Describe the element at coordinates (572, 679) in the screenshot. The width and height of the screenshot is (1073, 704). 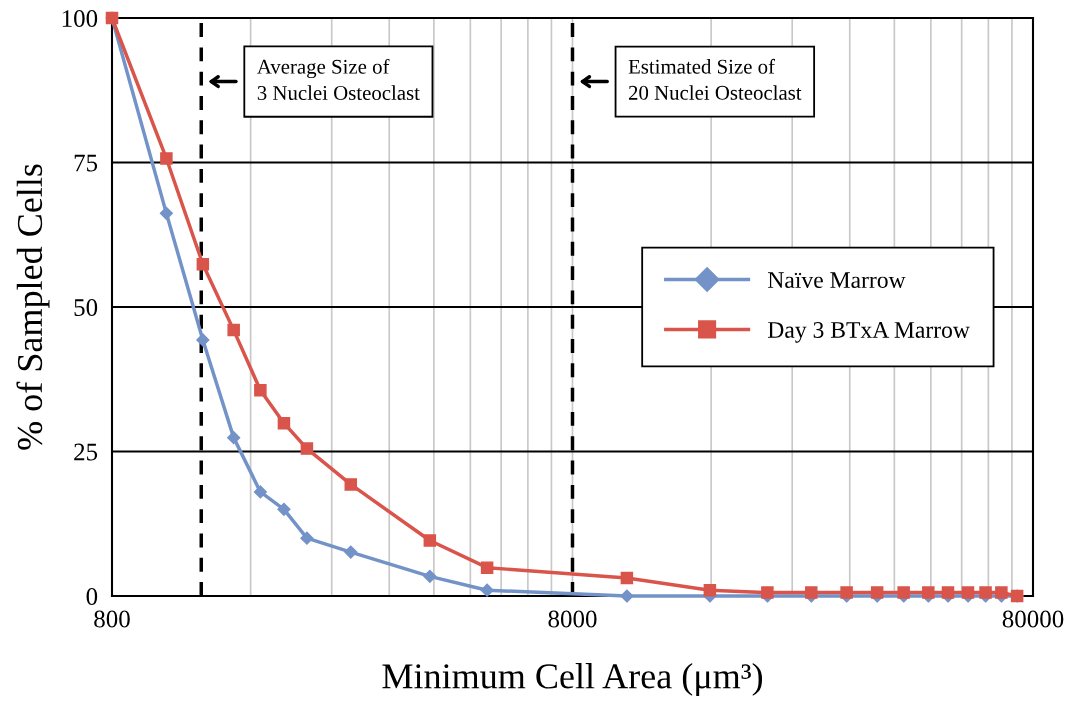
I see `x-axis-title: Minimum Cell Area (μm³)` at that location.